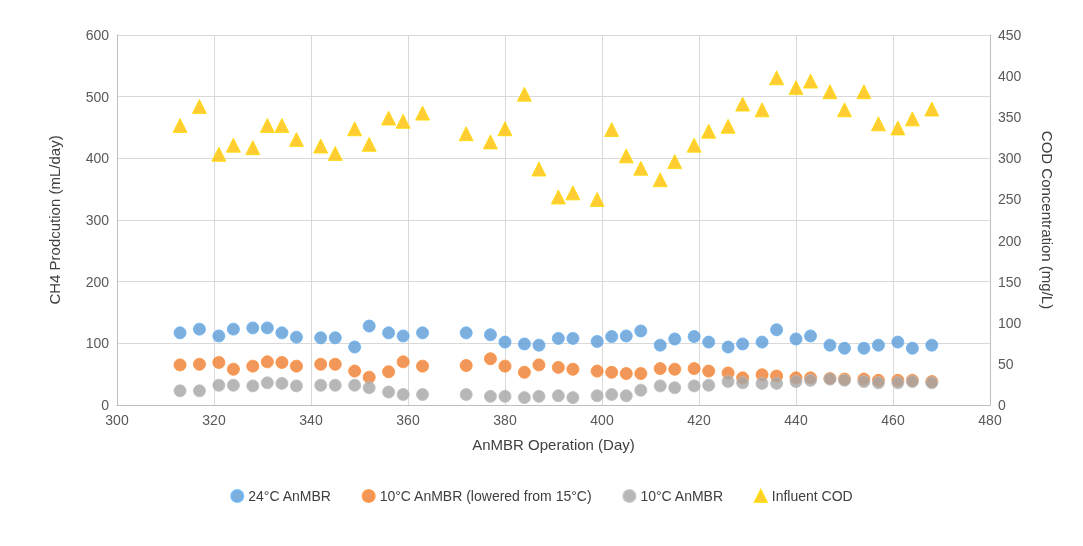  I want to click on y-tick-label: 300, so click(97, 220).